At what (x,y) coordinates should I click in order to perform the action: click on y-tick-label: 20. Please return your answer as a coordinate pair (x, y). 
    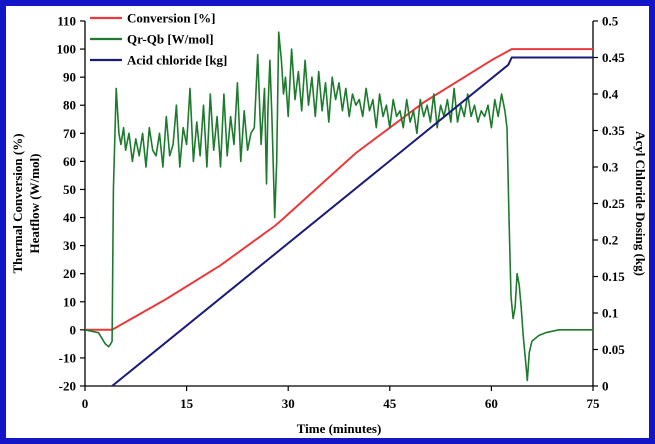
    Looking at the image, I should click on (69, 273).